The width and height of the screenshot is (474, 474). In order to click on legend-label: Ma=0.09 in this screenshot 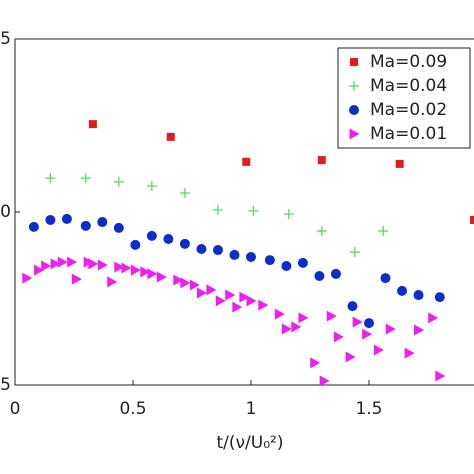, I will do `click(408, 62)`.